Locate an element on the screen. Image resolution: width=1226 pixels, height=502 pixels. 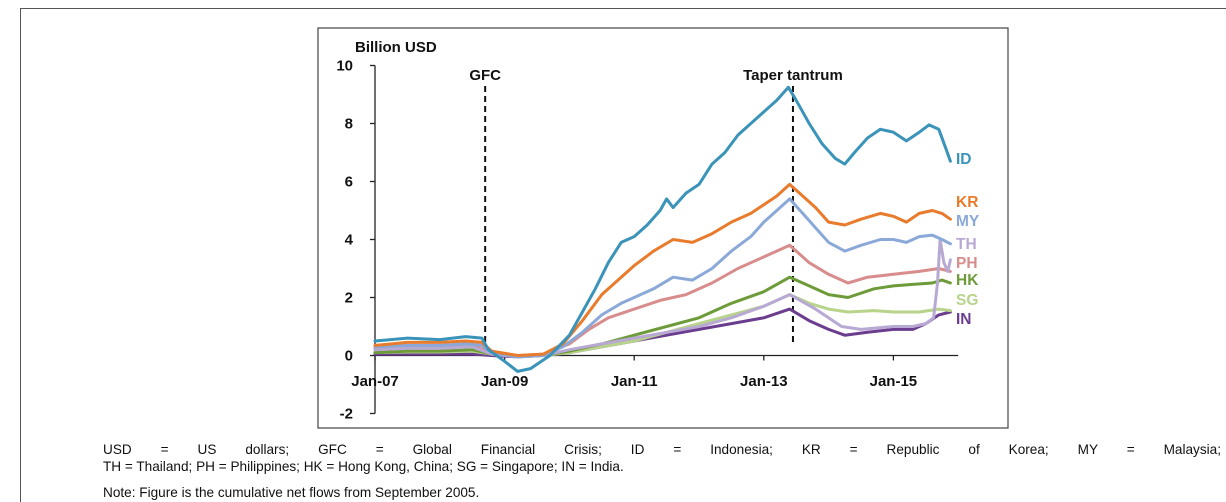
y-tick-label: 2 is located at coordinates (349, 298).